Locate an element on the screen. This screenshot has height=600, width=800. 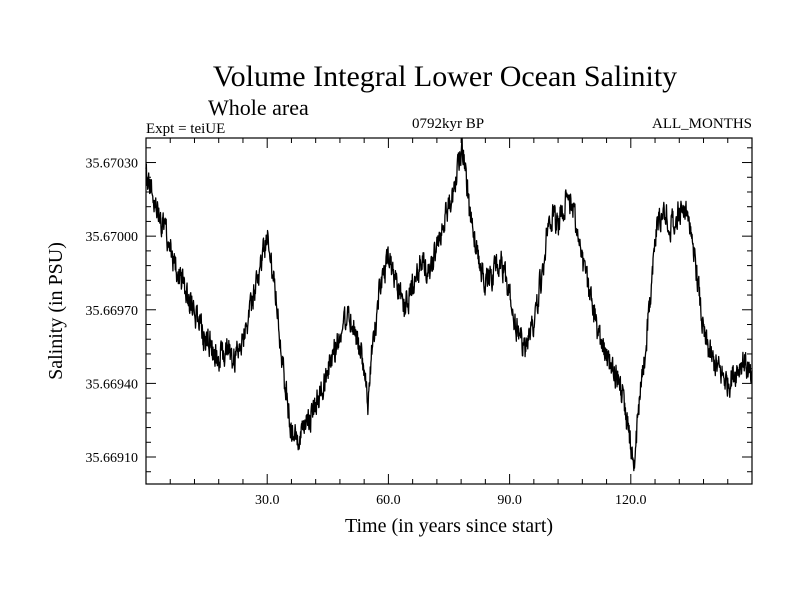
x-tick-label: 60.0 is located at coordinates (388, 500).